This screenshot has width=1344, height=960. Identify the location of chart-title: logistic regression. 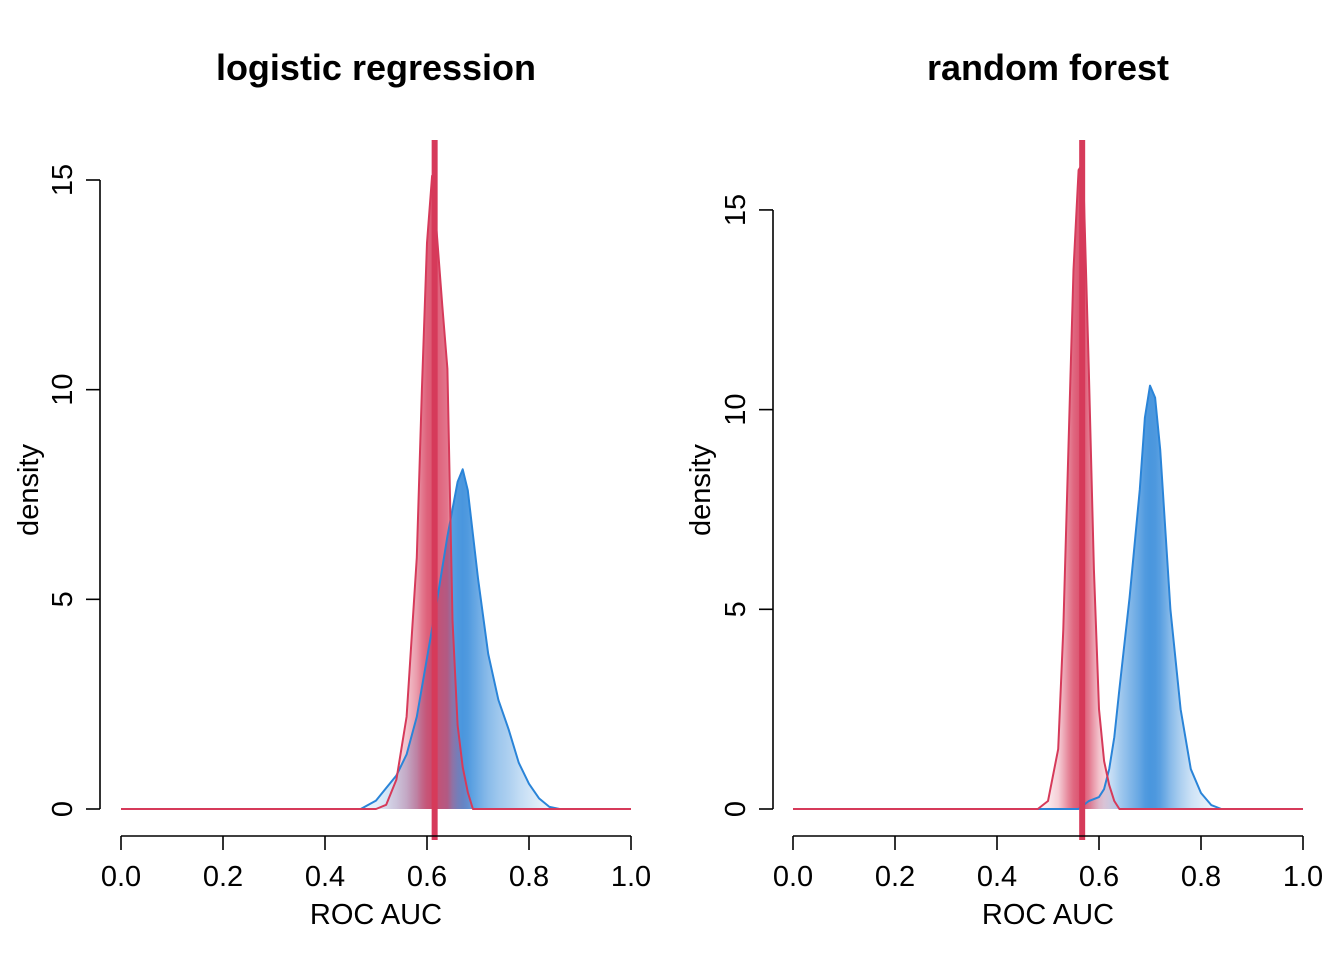
(376, 67).